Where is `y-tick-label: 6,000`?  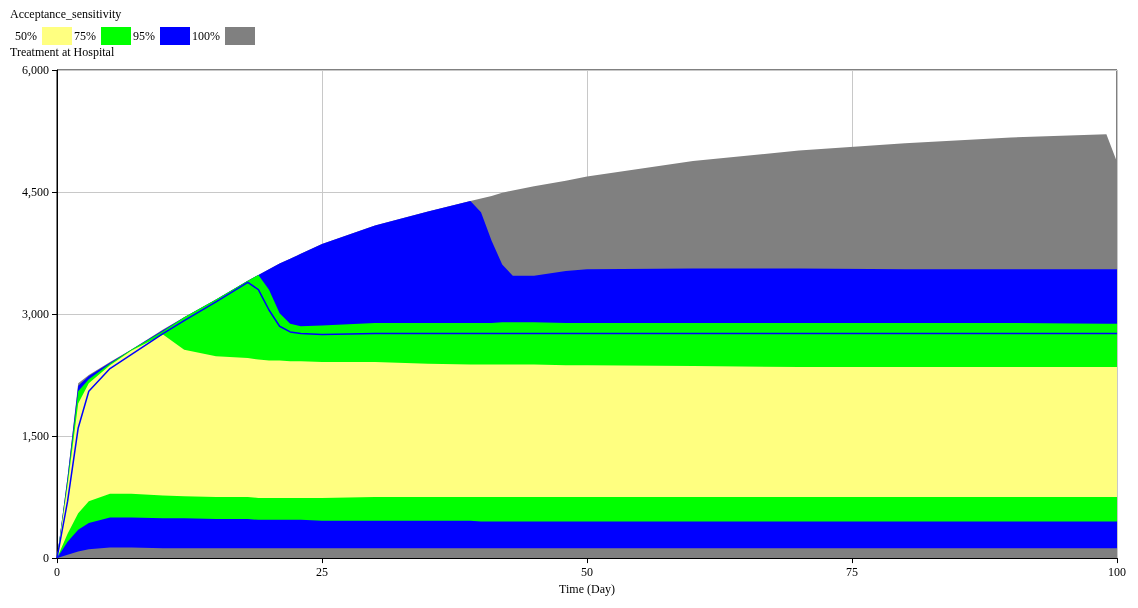
y-tick-label: 6,000 is located at coordinates (35, 70).